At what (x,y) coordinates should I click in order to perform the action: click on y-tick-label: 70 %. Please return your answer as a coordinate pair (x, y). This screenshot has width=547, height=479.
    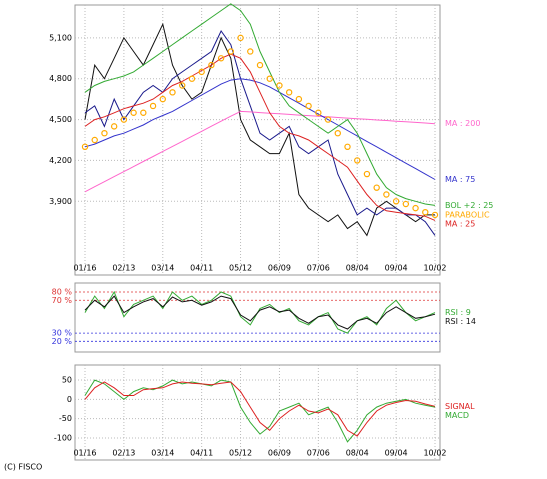
    Looking at the image, I should click on (62, 300).